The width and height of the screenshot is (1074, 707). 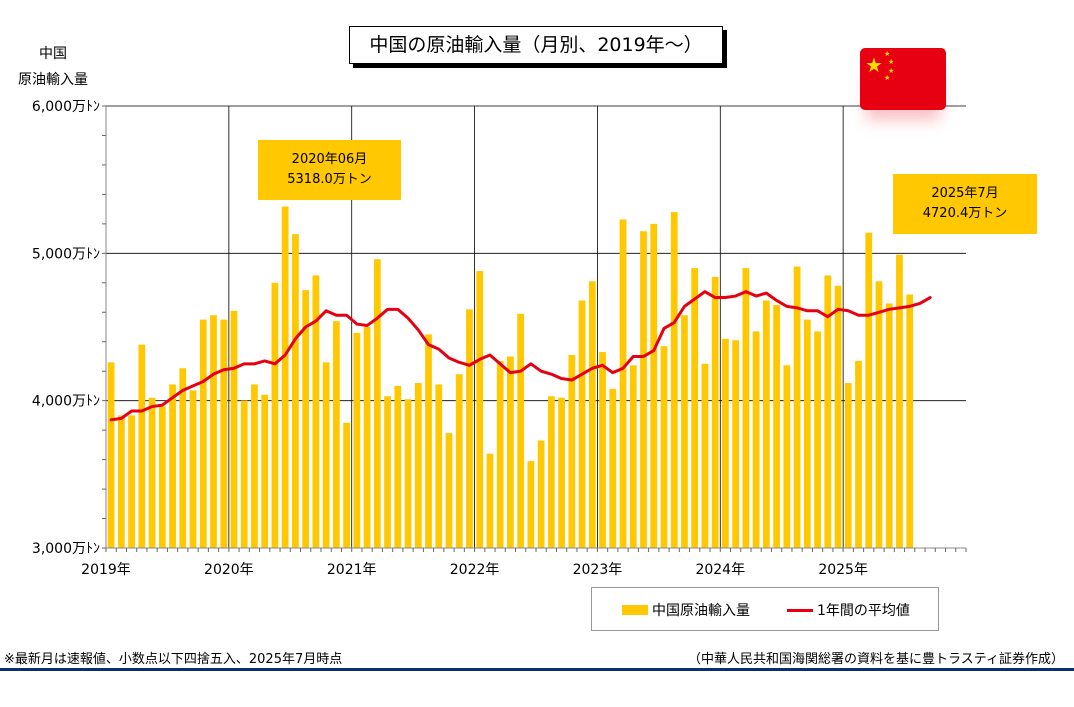 I want to click on annotation-peak-date: 2020年06月, so click(x=329, y=159).